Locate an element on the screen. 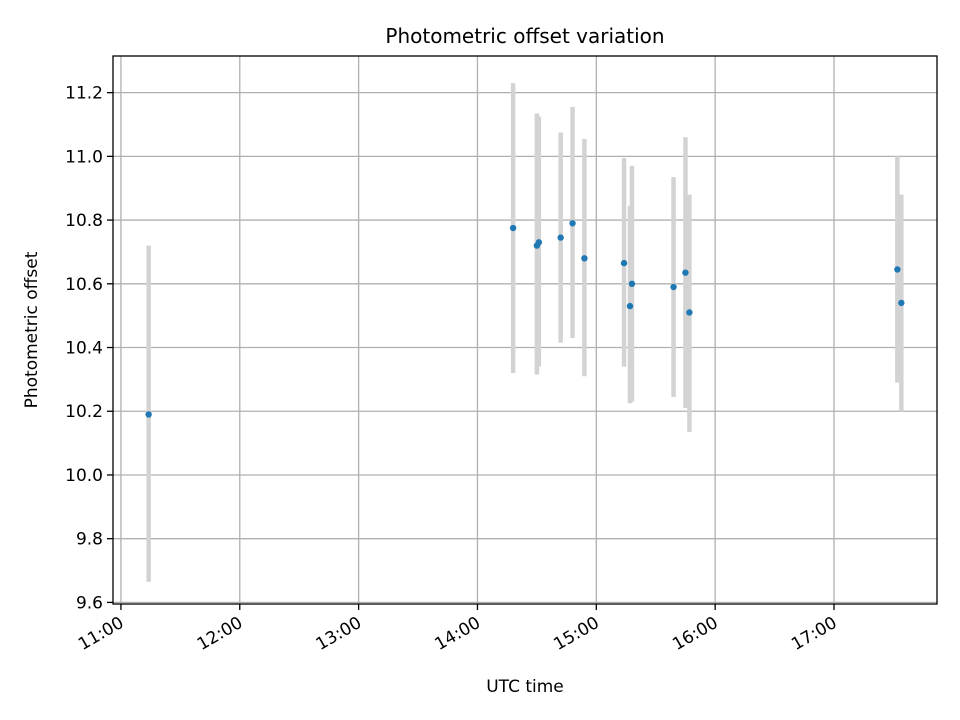 The width and height of the screenshot is (960, 720). y-tick-label: 10.8 is located at coordinates (84, 221).